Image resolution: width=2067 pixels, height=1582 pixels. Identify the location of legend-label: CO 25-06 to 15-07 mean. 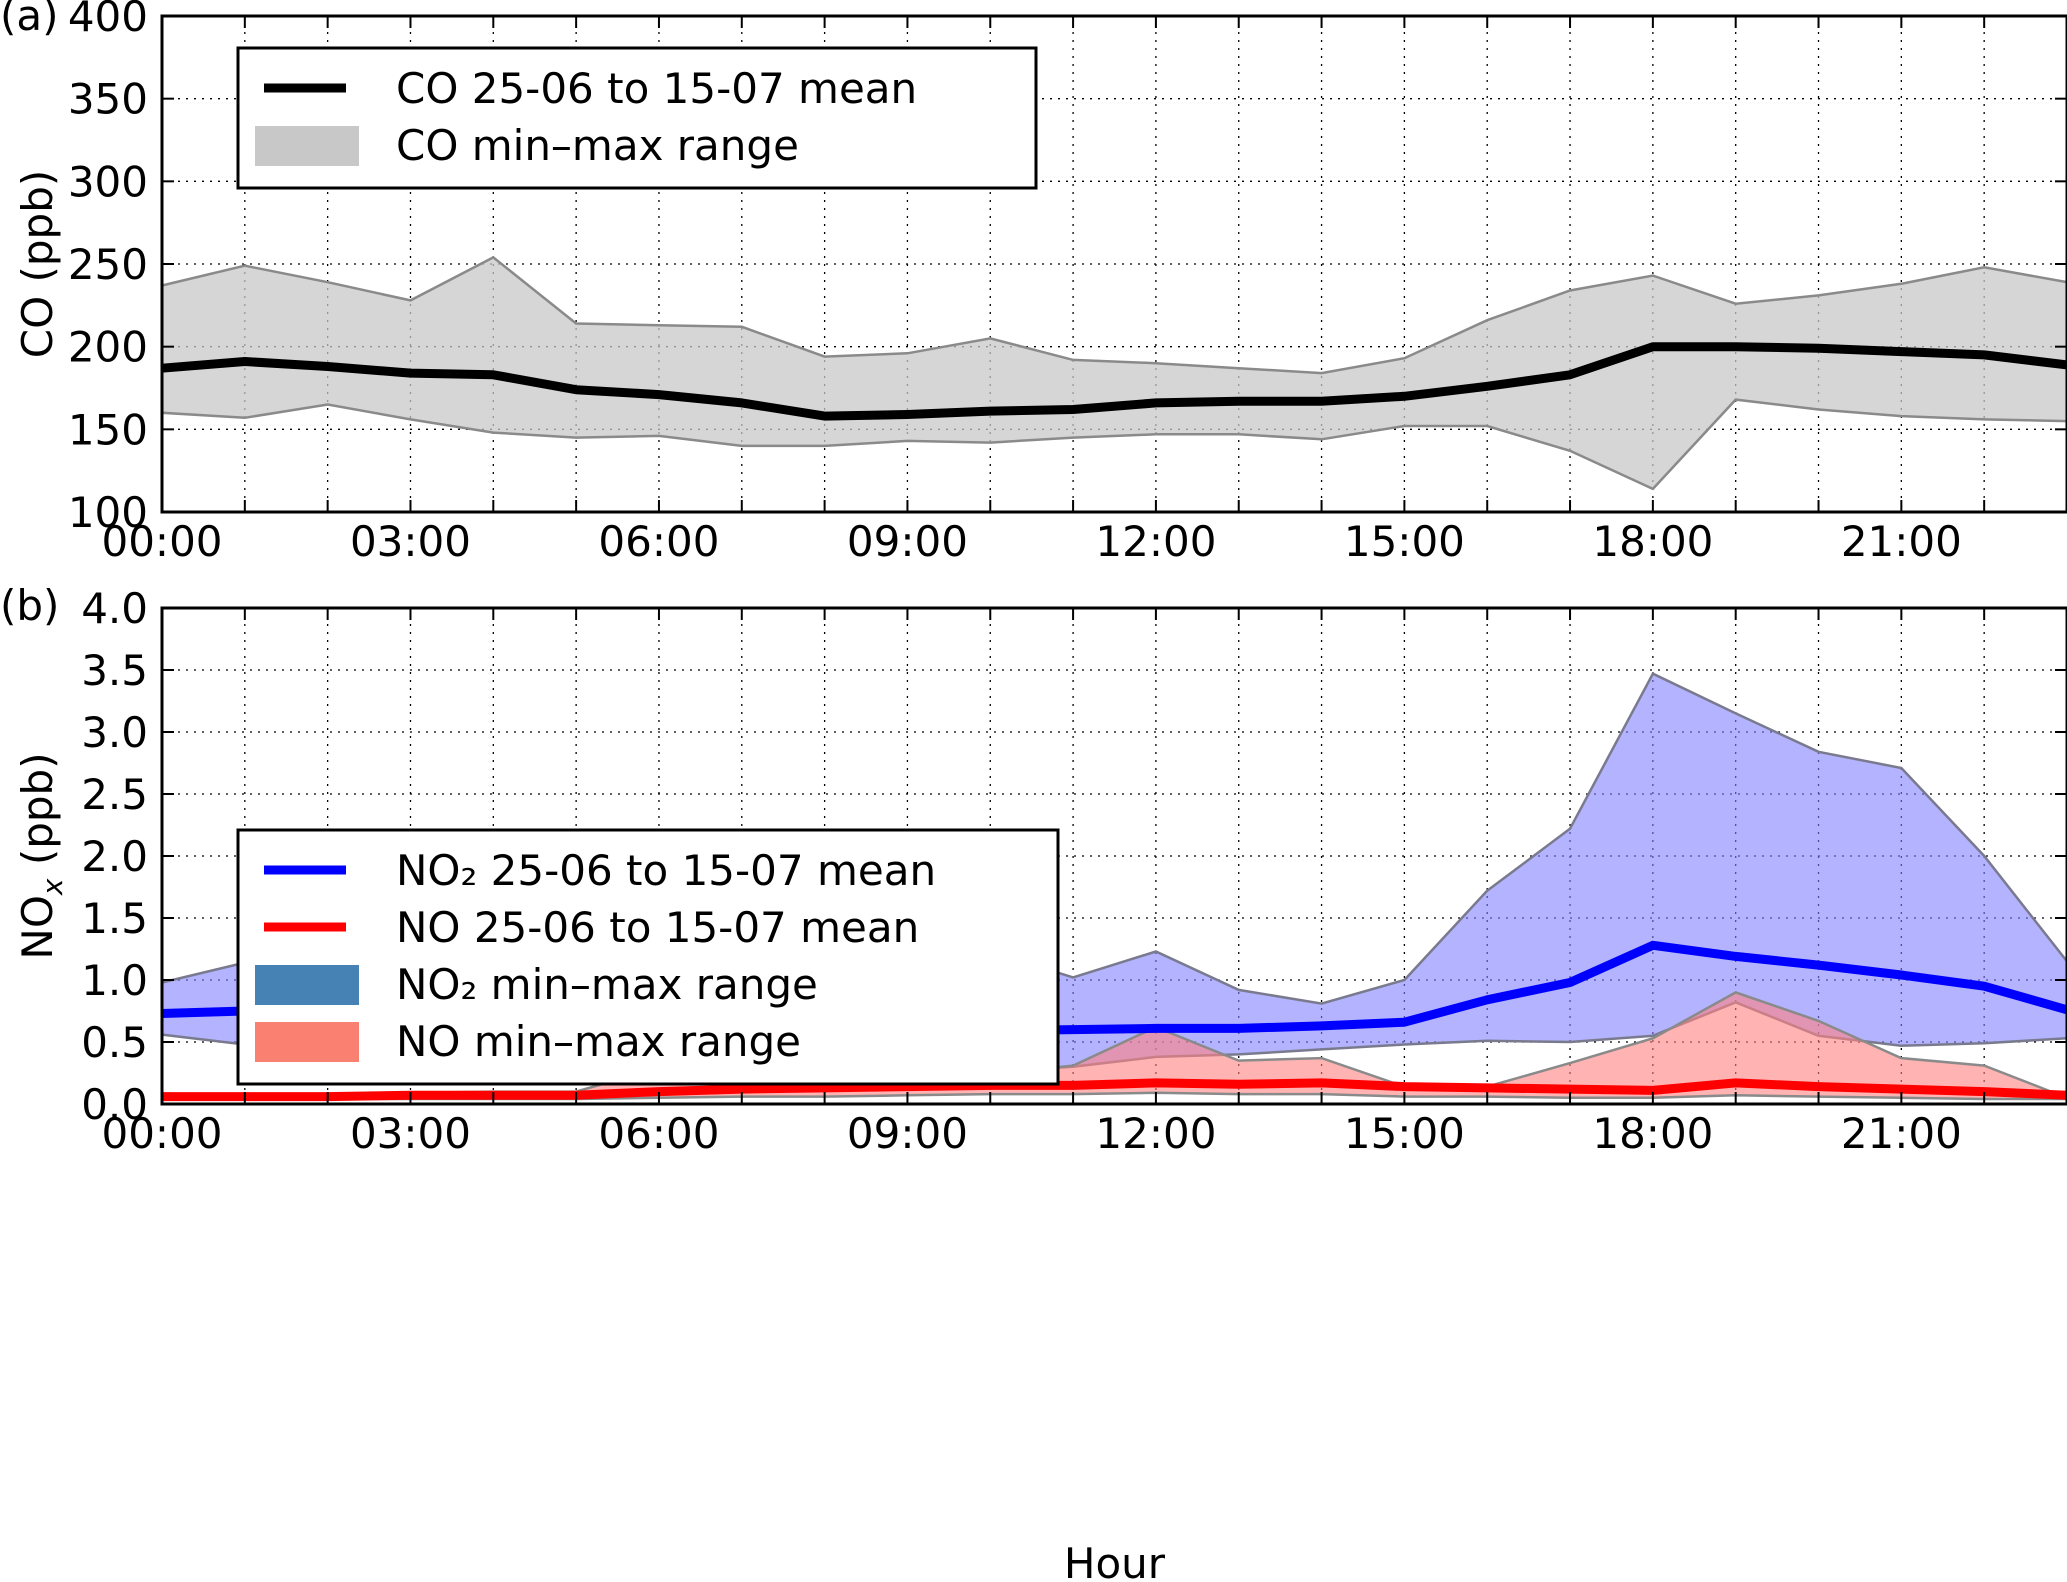
(656, 88).